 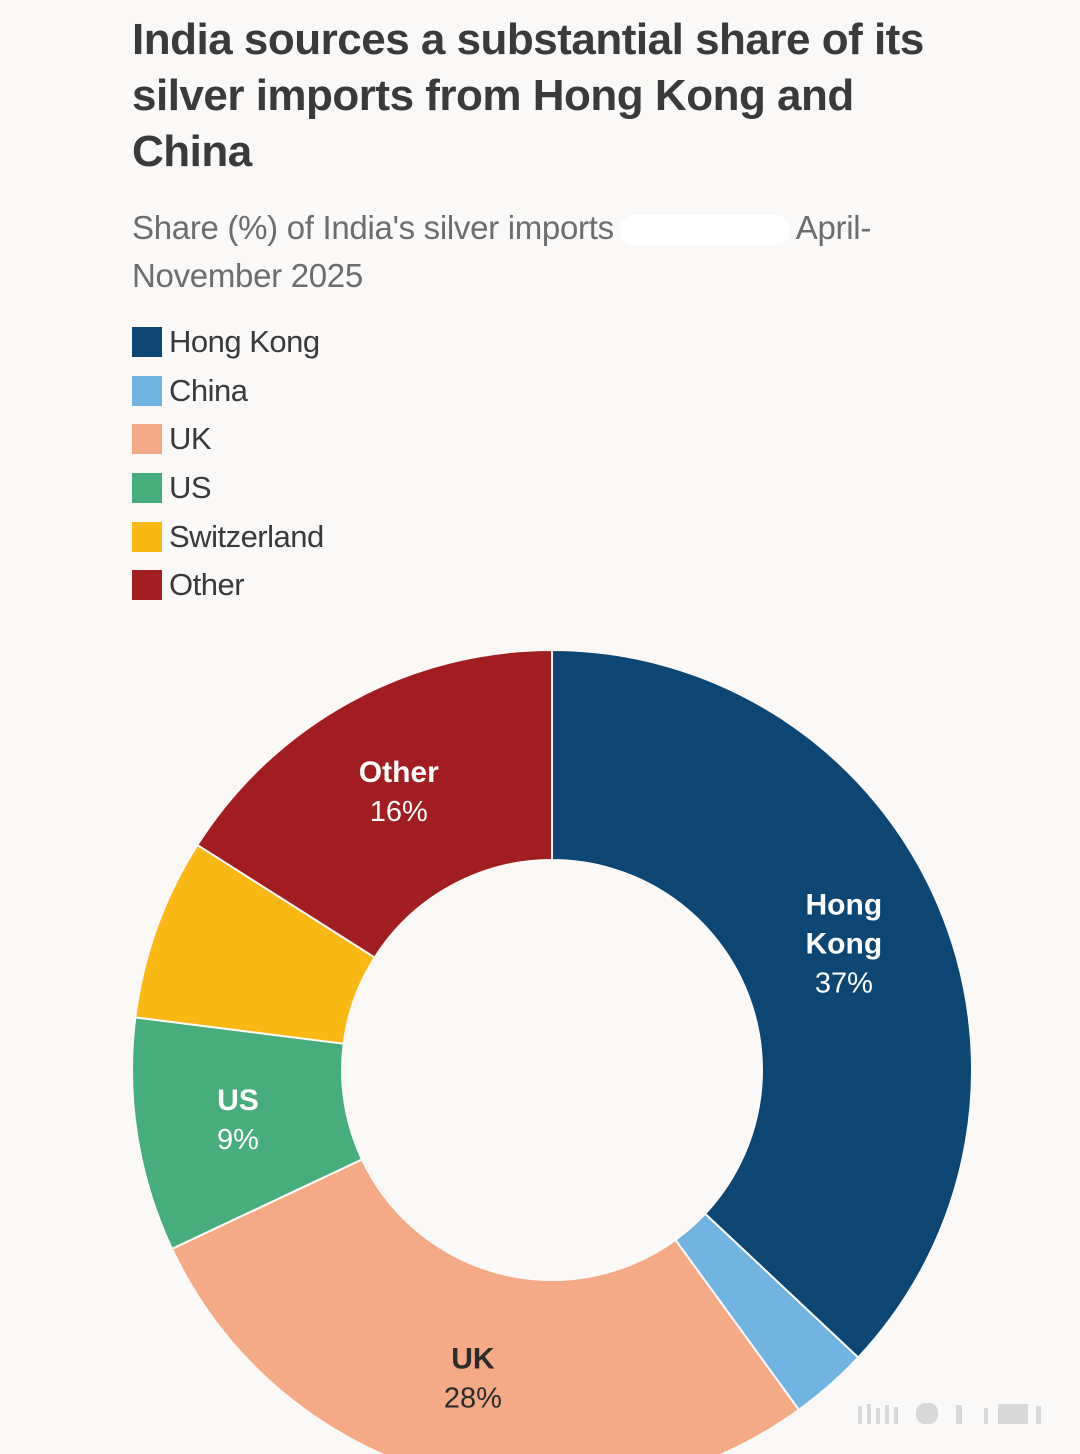 I want to click on data-label-name: US, so click(x=238, y=1100).